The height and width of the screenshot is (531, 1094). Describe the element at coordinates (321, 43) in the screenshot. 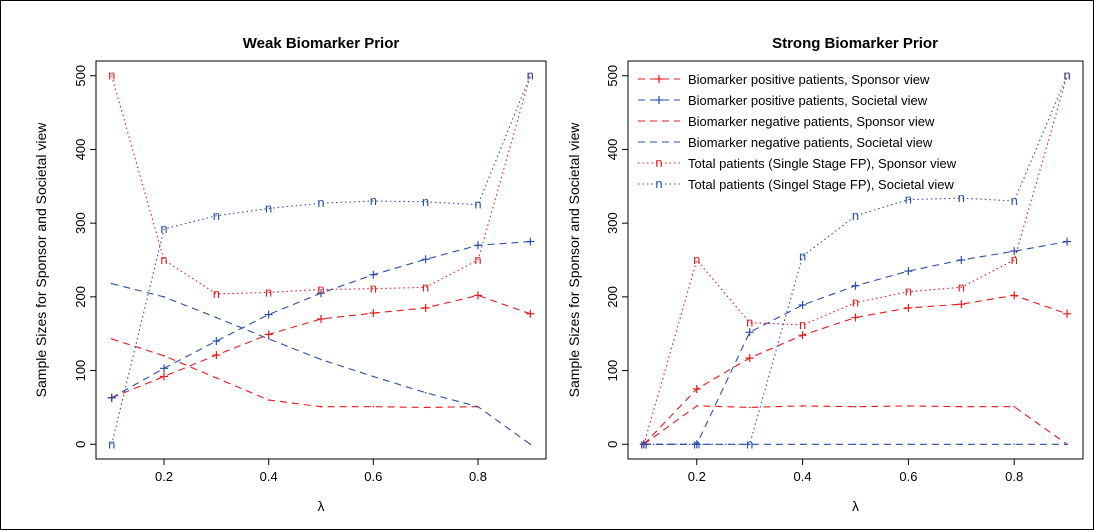

I see `chart-title: Weak Biomarker Prior` at that location.